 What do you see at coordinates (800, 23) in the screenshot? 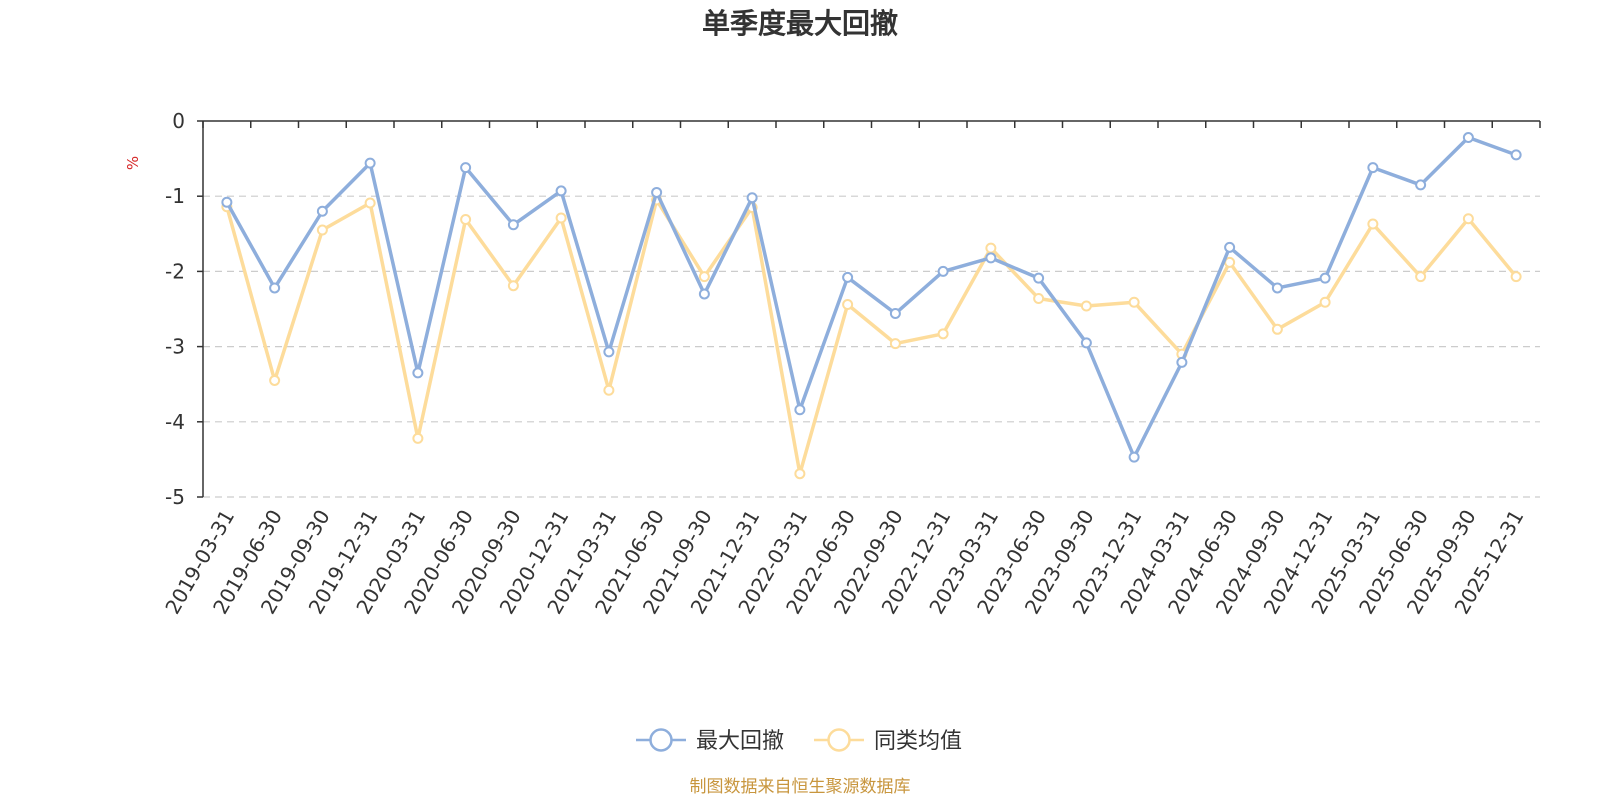
I see `chart-title: 单季度最大回撤` at bounding box center [800, 23].